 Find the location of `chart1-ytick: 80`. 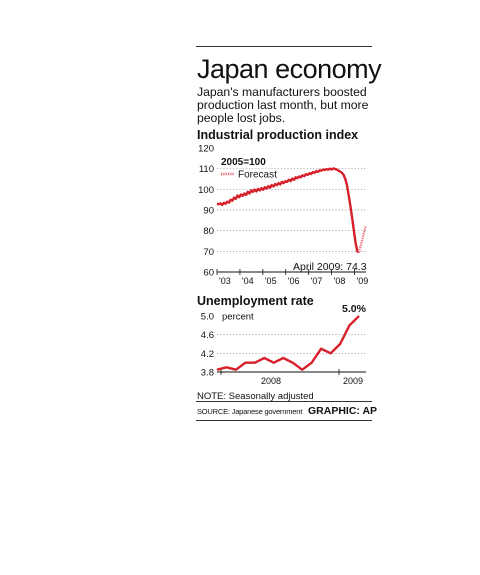

chart1-ytick: 80 is located at coordinates (208, 231).